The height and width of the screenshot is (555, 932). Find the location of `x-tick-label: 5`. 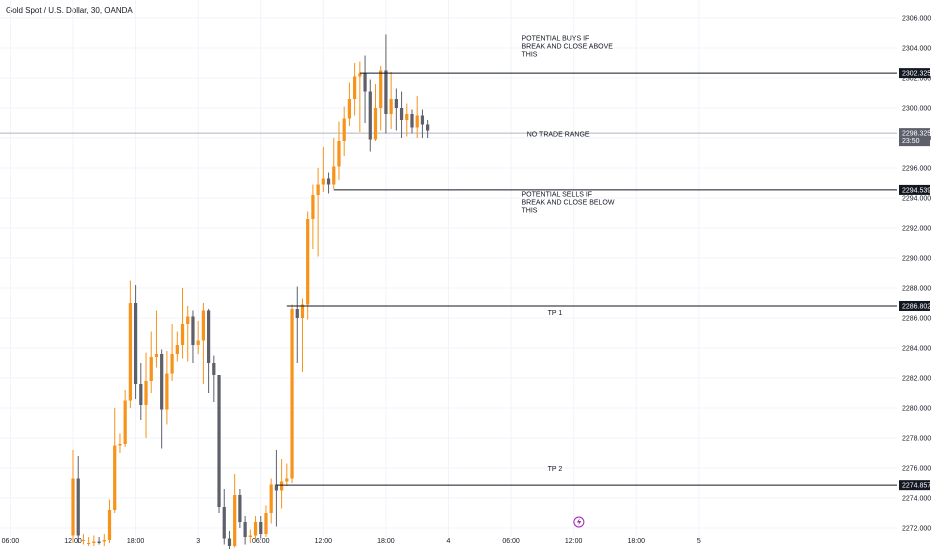

x-tick-label: 5 is located at coordinates (699, 541).